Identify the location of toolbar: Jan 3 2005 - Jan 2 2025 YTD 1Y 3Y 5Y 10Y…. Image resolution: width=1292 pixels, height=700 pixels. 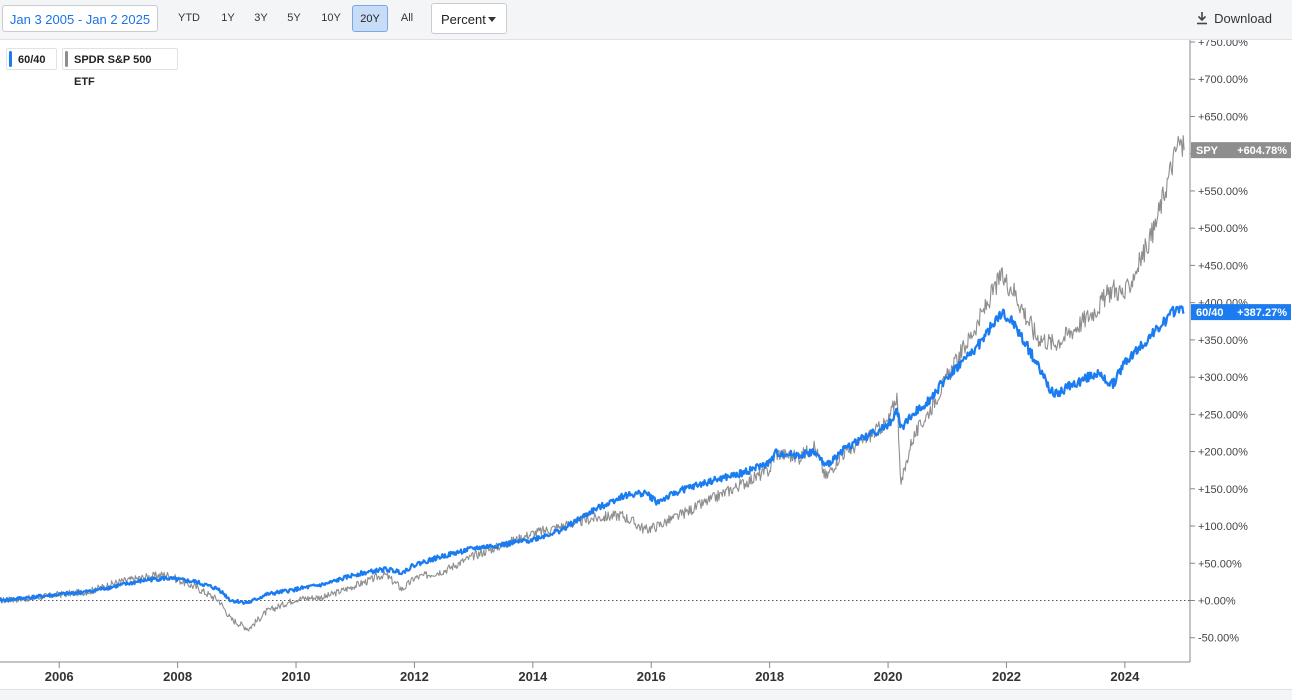
(646, 20).